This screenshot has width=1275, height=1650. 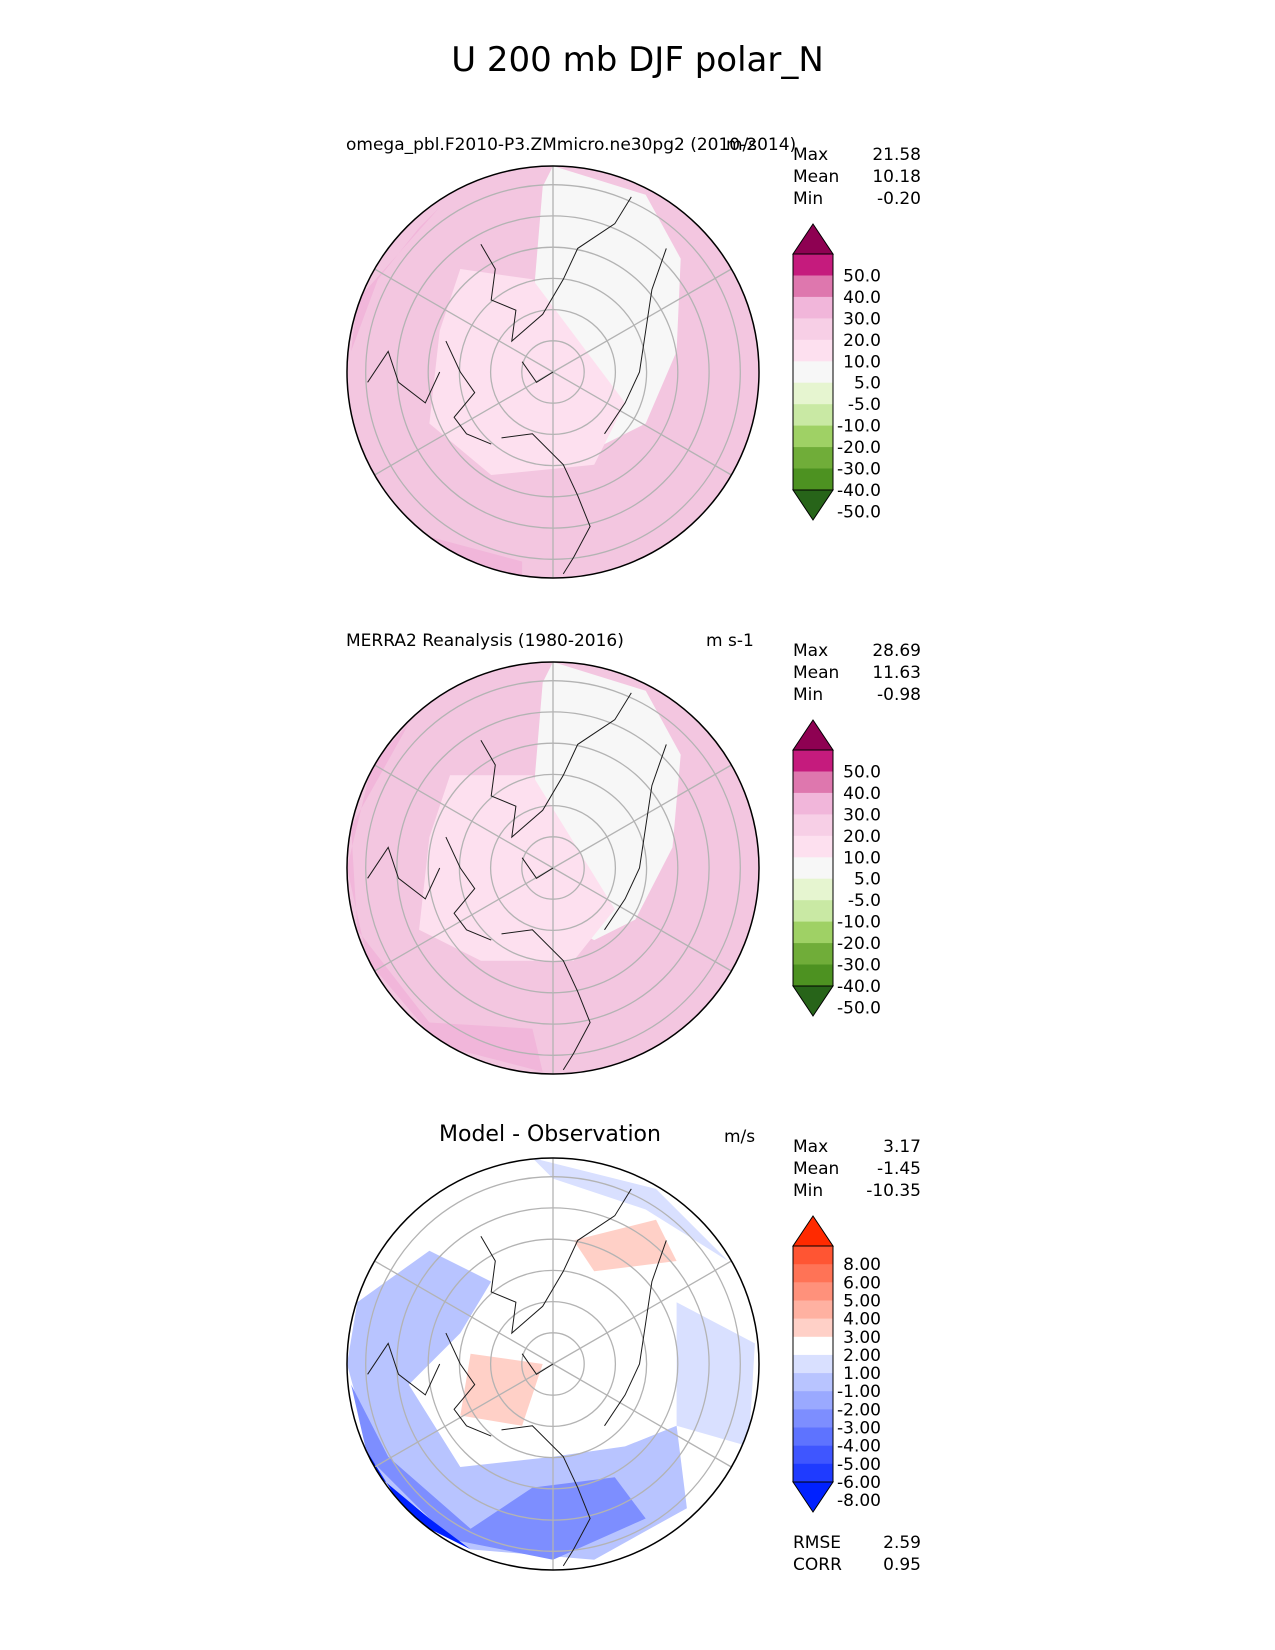 What do you see at coordinates (859, 427) in the screenshot?
I see `panel1-colorbar-tick-label: -10.0` at bounding box center [859, 427].